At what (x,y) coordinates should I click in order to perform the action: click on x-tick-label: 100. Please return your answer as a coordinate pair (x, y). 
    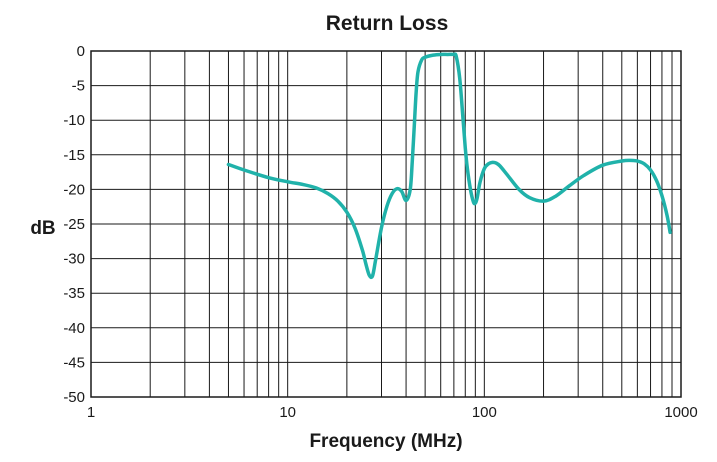
    Looking at the image, I should click on (484, 412).